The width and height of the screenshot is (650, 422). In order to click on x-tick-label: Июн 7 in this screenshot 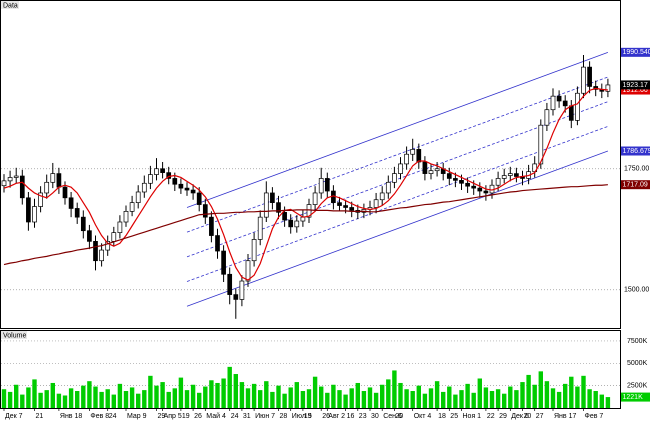, I will do `click(265, 416)`.